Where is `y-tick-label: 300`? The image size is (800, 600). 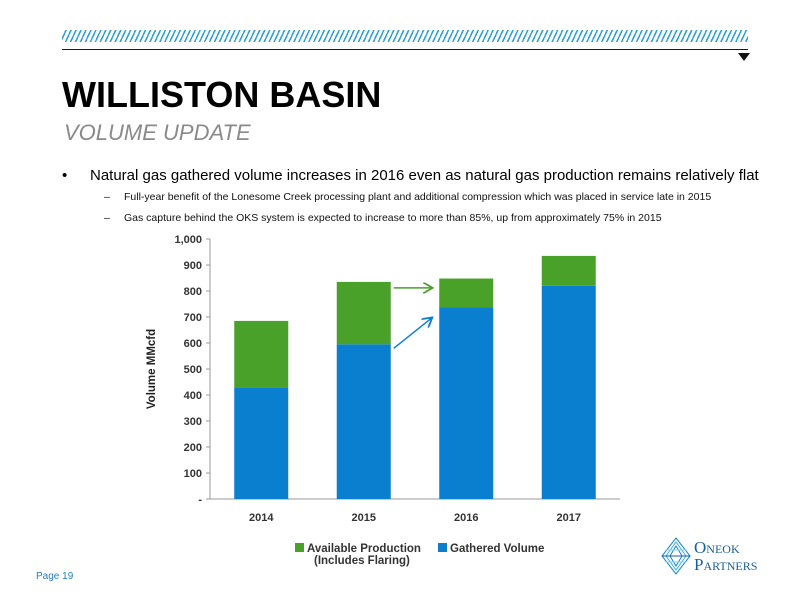 y-tick-label: 300 is located at coordinates (193, 422).